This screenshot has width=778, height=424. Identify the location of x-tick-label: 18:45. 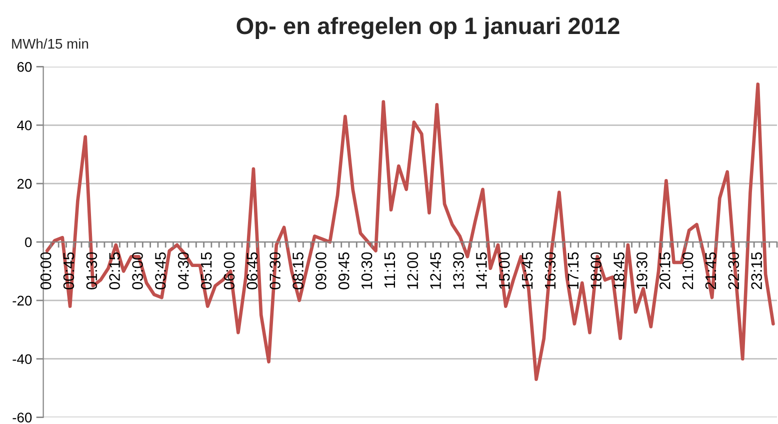
(619, 270).